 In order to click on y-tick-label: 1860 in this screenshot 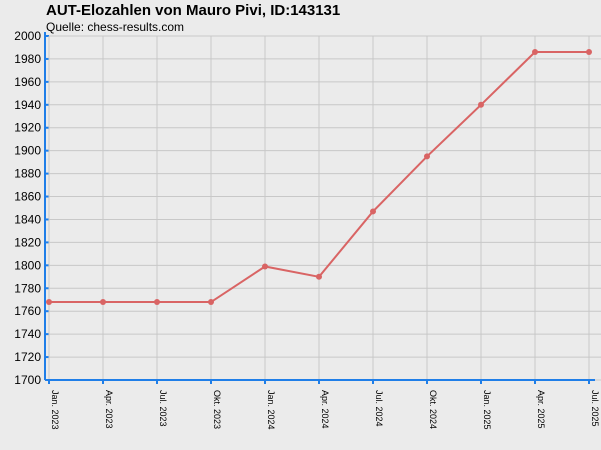, I will do `click(27, 197)`.